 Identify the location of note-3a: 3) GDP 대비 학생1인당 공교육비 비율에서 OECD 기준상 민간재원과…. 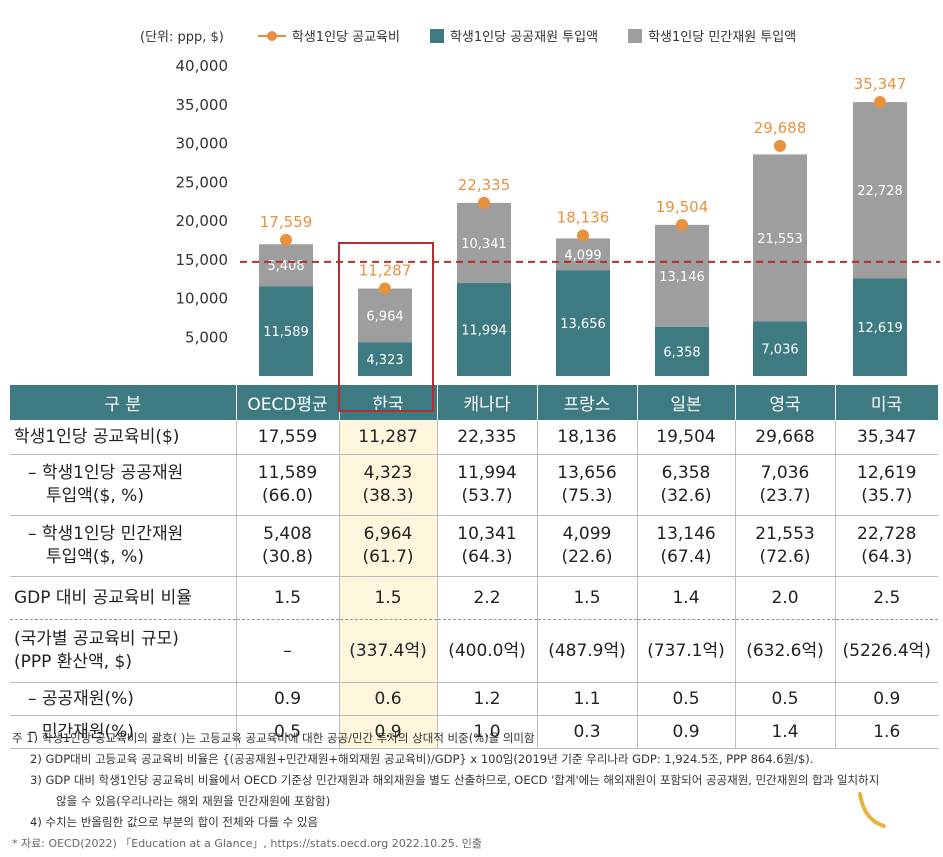
(455, 780).